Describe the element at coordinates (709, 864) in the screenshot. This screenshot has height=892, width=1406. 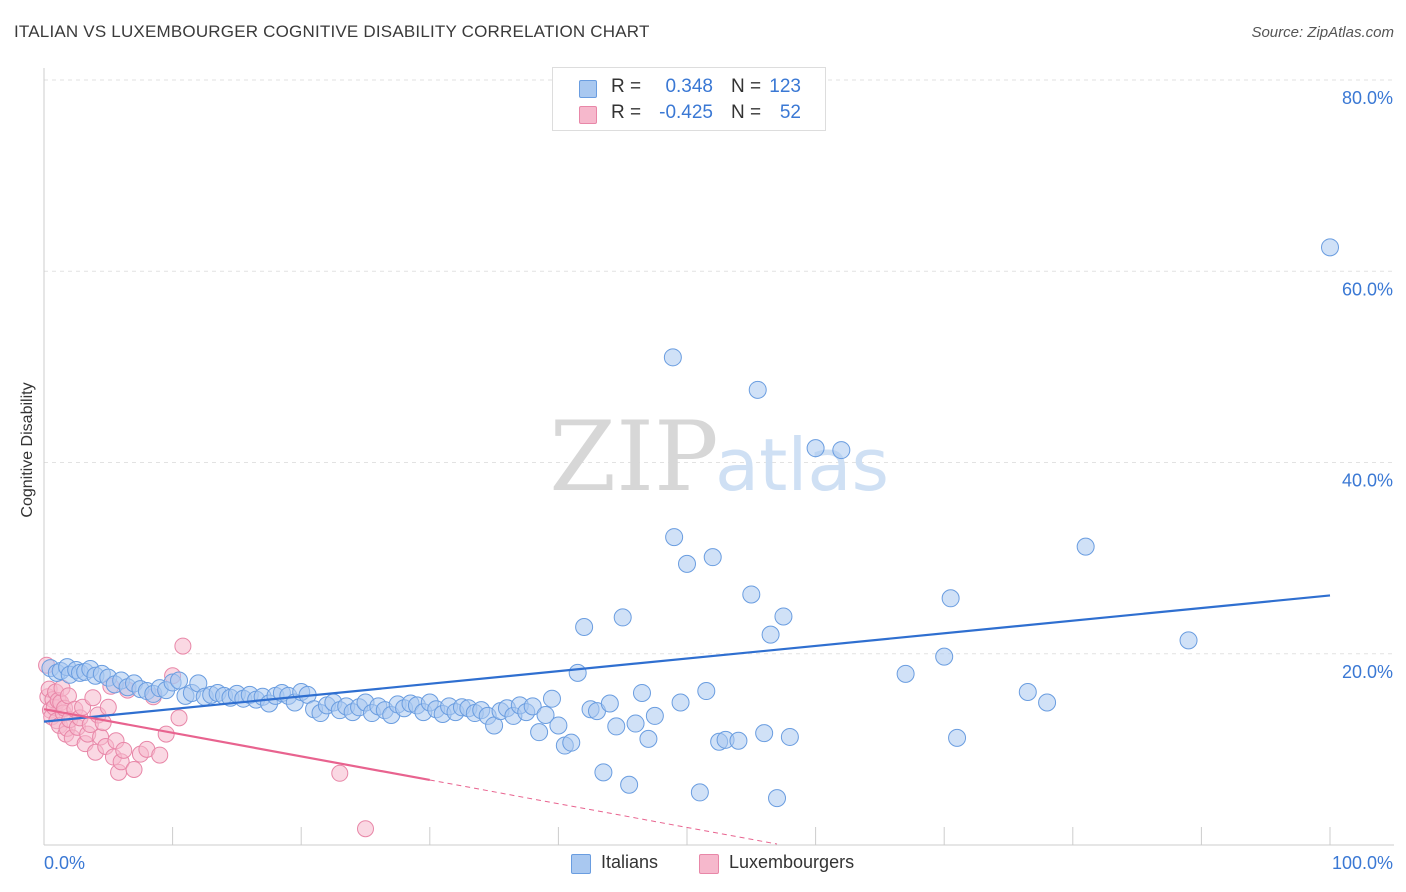
I see `luxembourgers-legend-swatch` at that location.